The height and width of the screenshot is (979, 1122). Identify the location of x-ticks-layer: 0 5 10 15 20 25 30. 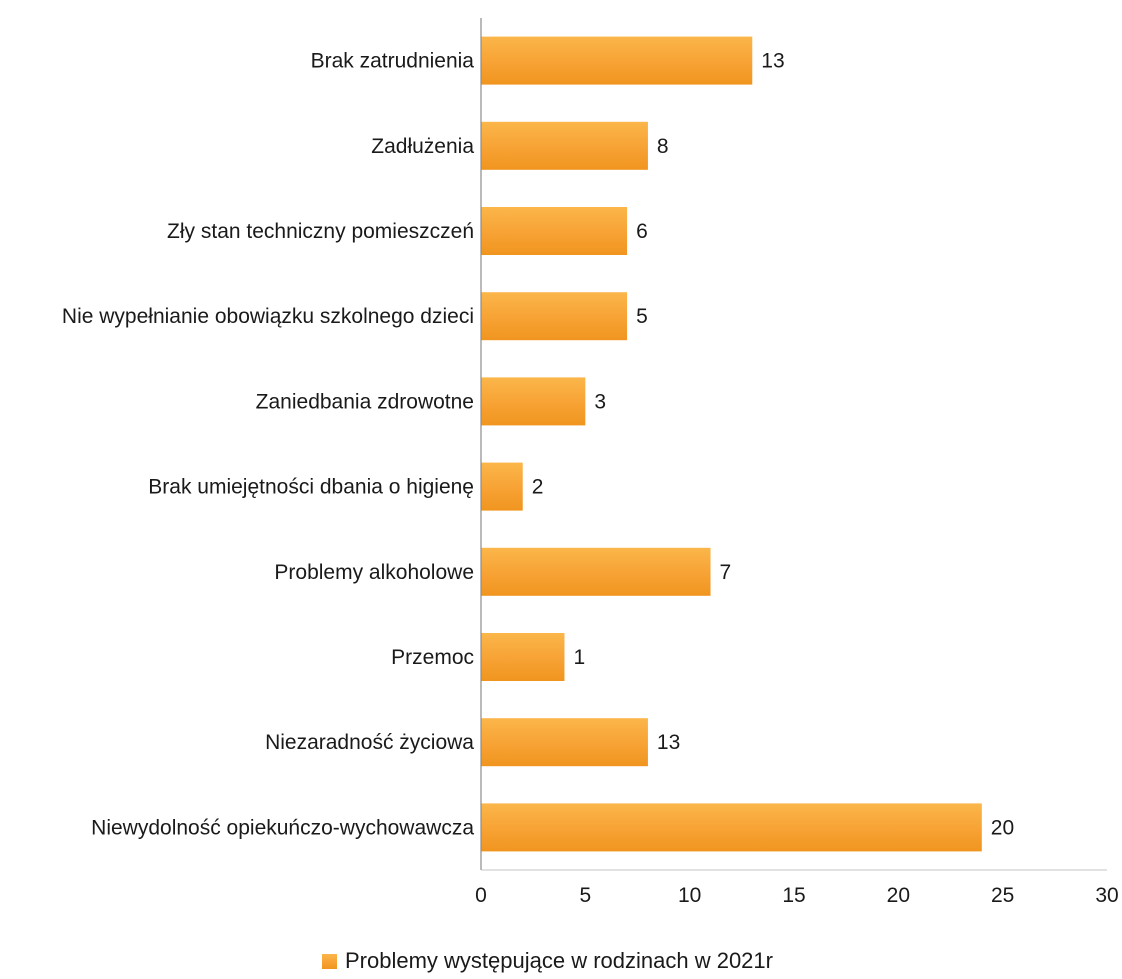
(797, 895).